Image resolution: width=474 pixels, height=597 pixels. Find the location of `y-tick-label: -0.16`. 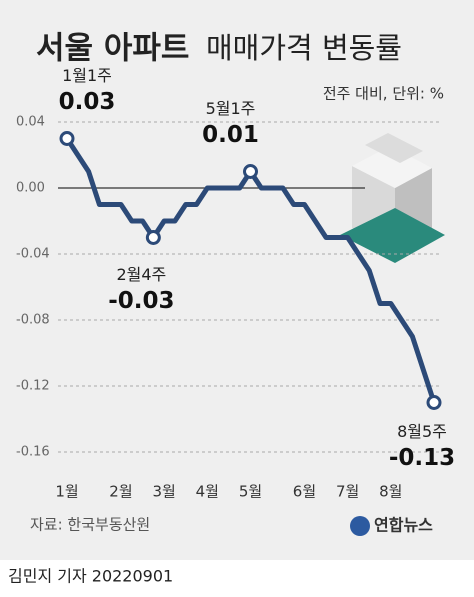

y-tick-label: -0.16 is located at coordinates (33, 452).